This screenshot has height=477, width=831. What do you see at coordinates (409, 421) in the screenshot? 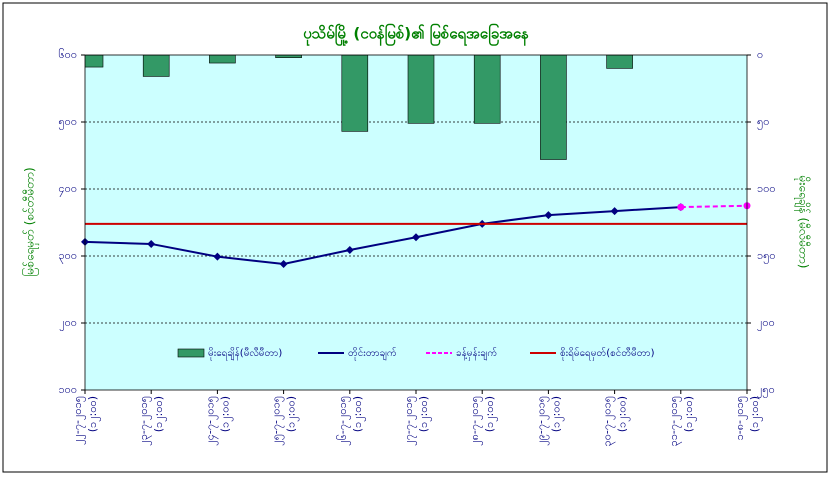
I see `x-tick-label: ၂၇-၇-၂၀၁၅` at bounding box center [409, 421].